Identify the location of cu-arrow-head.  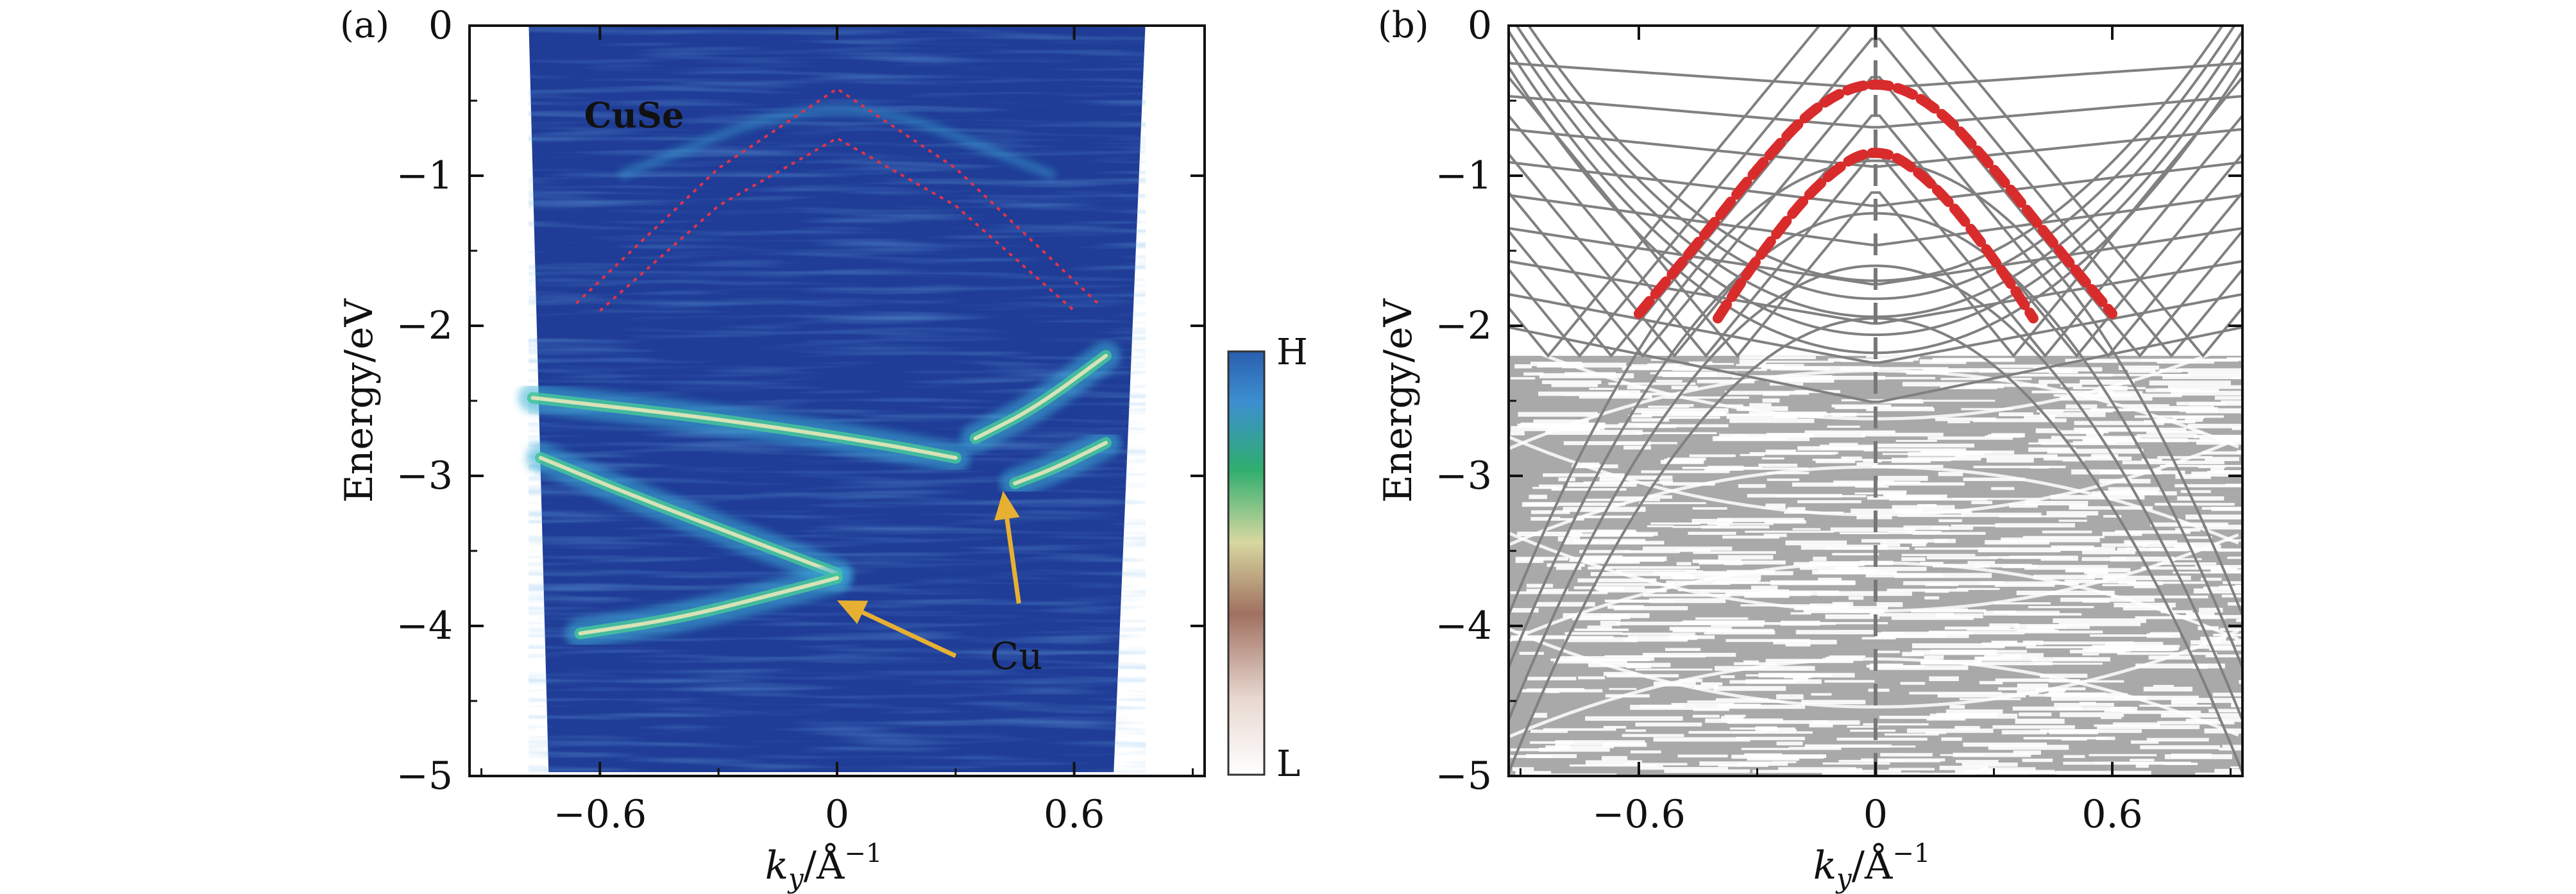
(853, 612).